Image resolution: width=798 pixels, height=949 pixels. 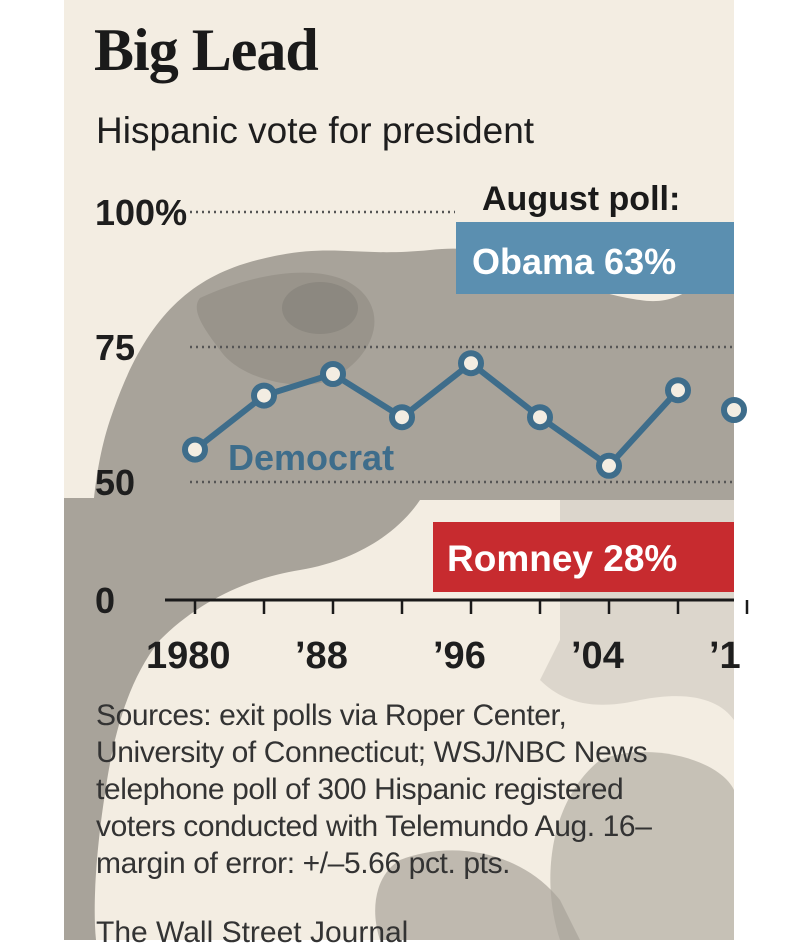 I want to click on obama-callout: Obama 63%, so click(x=595, y=258).